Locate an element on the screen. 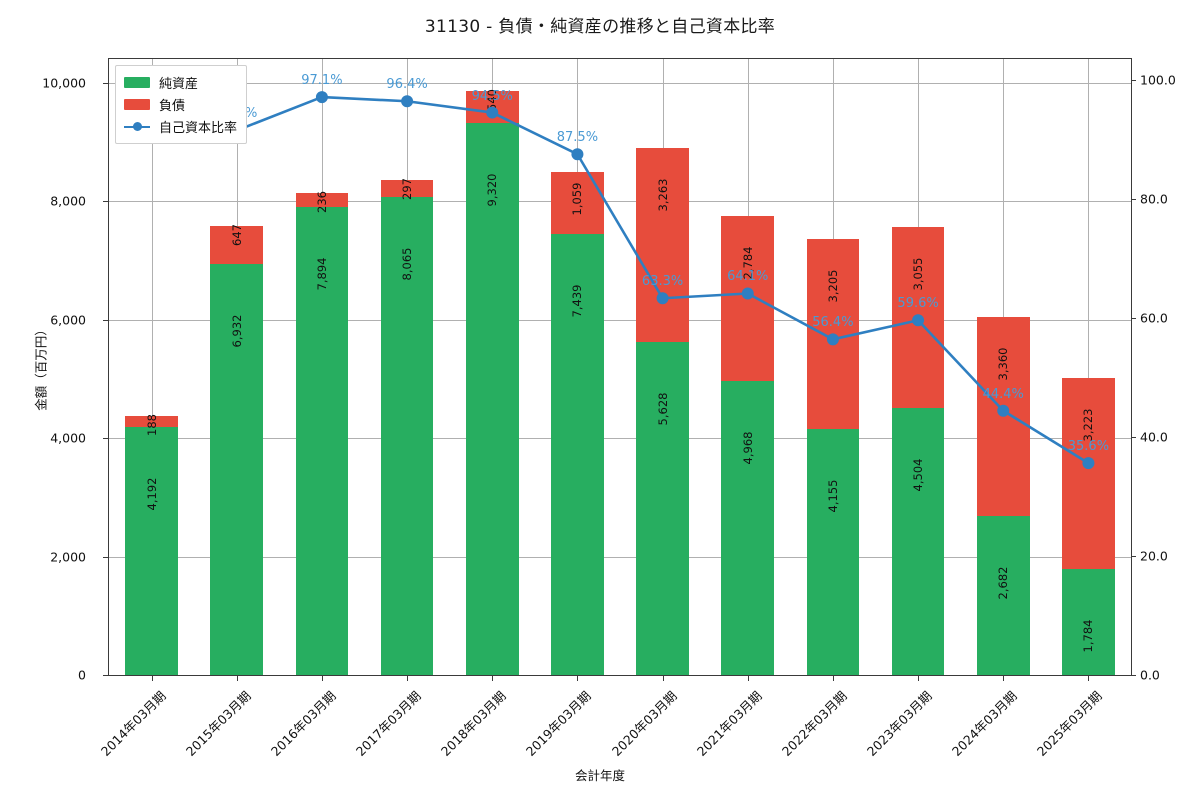  bar-segment-equity: 1,784 is located at coordinates (1088, 622).